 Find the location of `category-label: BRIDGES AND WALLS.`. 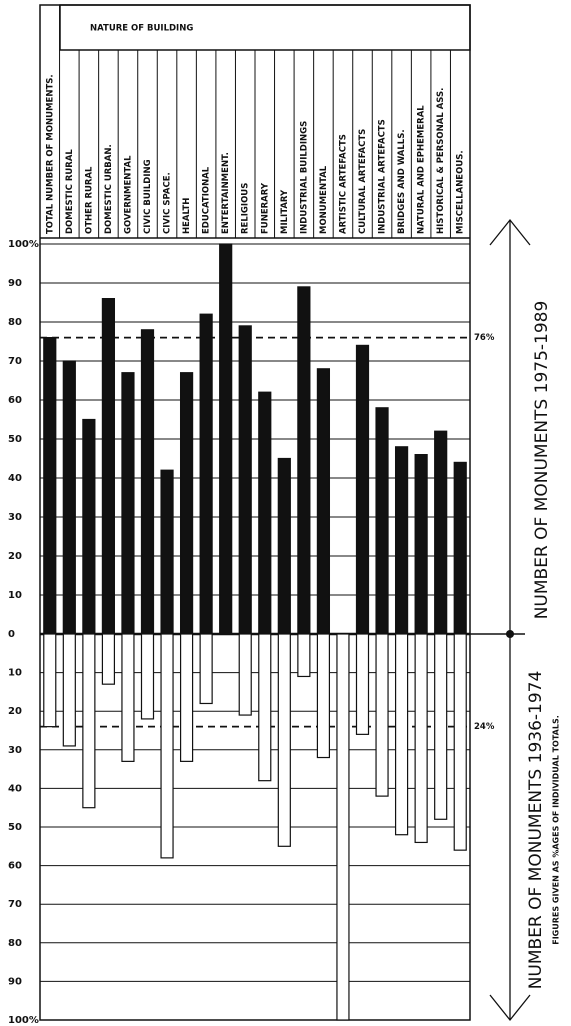

category-label: BRIDGES AND WALLS. is located at coordinates (402, 181).